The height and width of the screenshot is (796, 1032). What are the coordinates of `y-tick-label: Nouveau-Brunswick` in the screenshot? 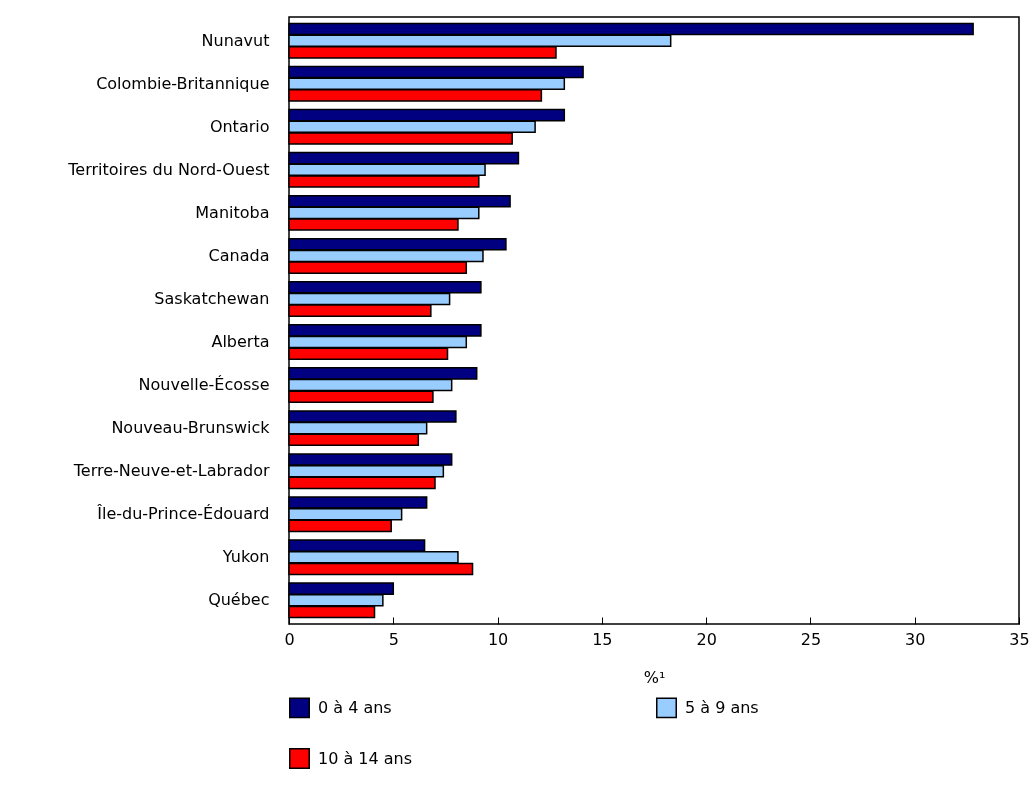 It's located at (191, 428).